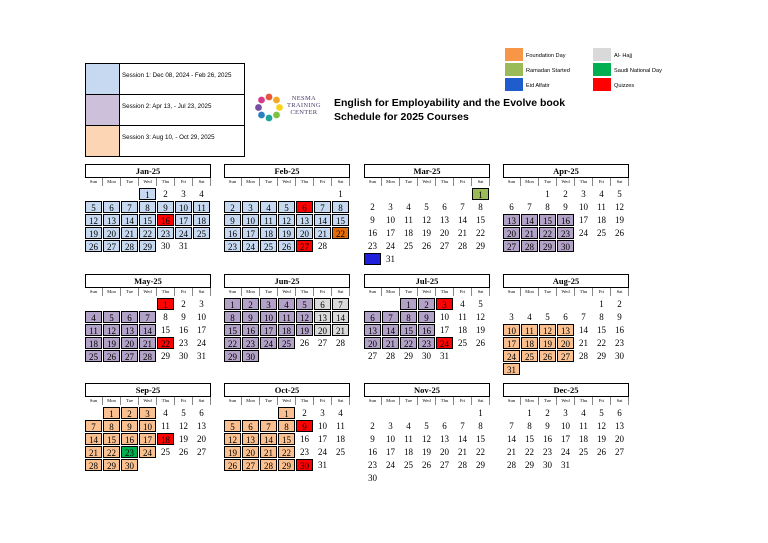 The height and width of the screenshot is (543, 768). I want to click on logo-text: NESMA TRAINING CENTER, so click(304, 105).